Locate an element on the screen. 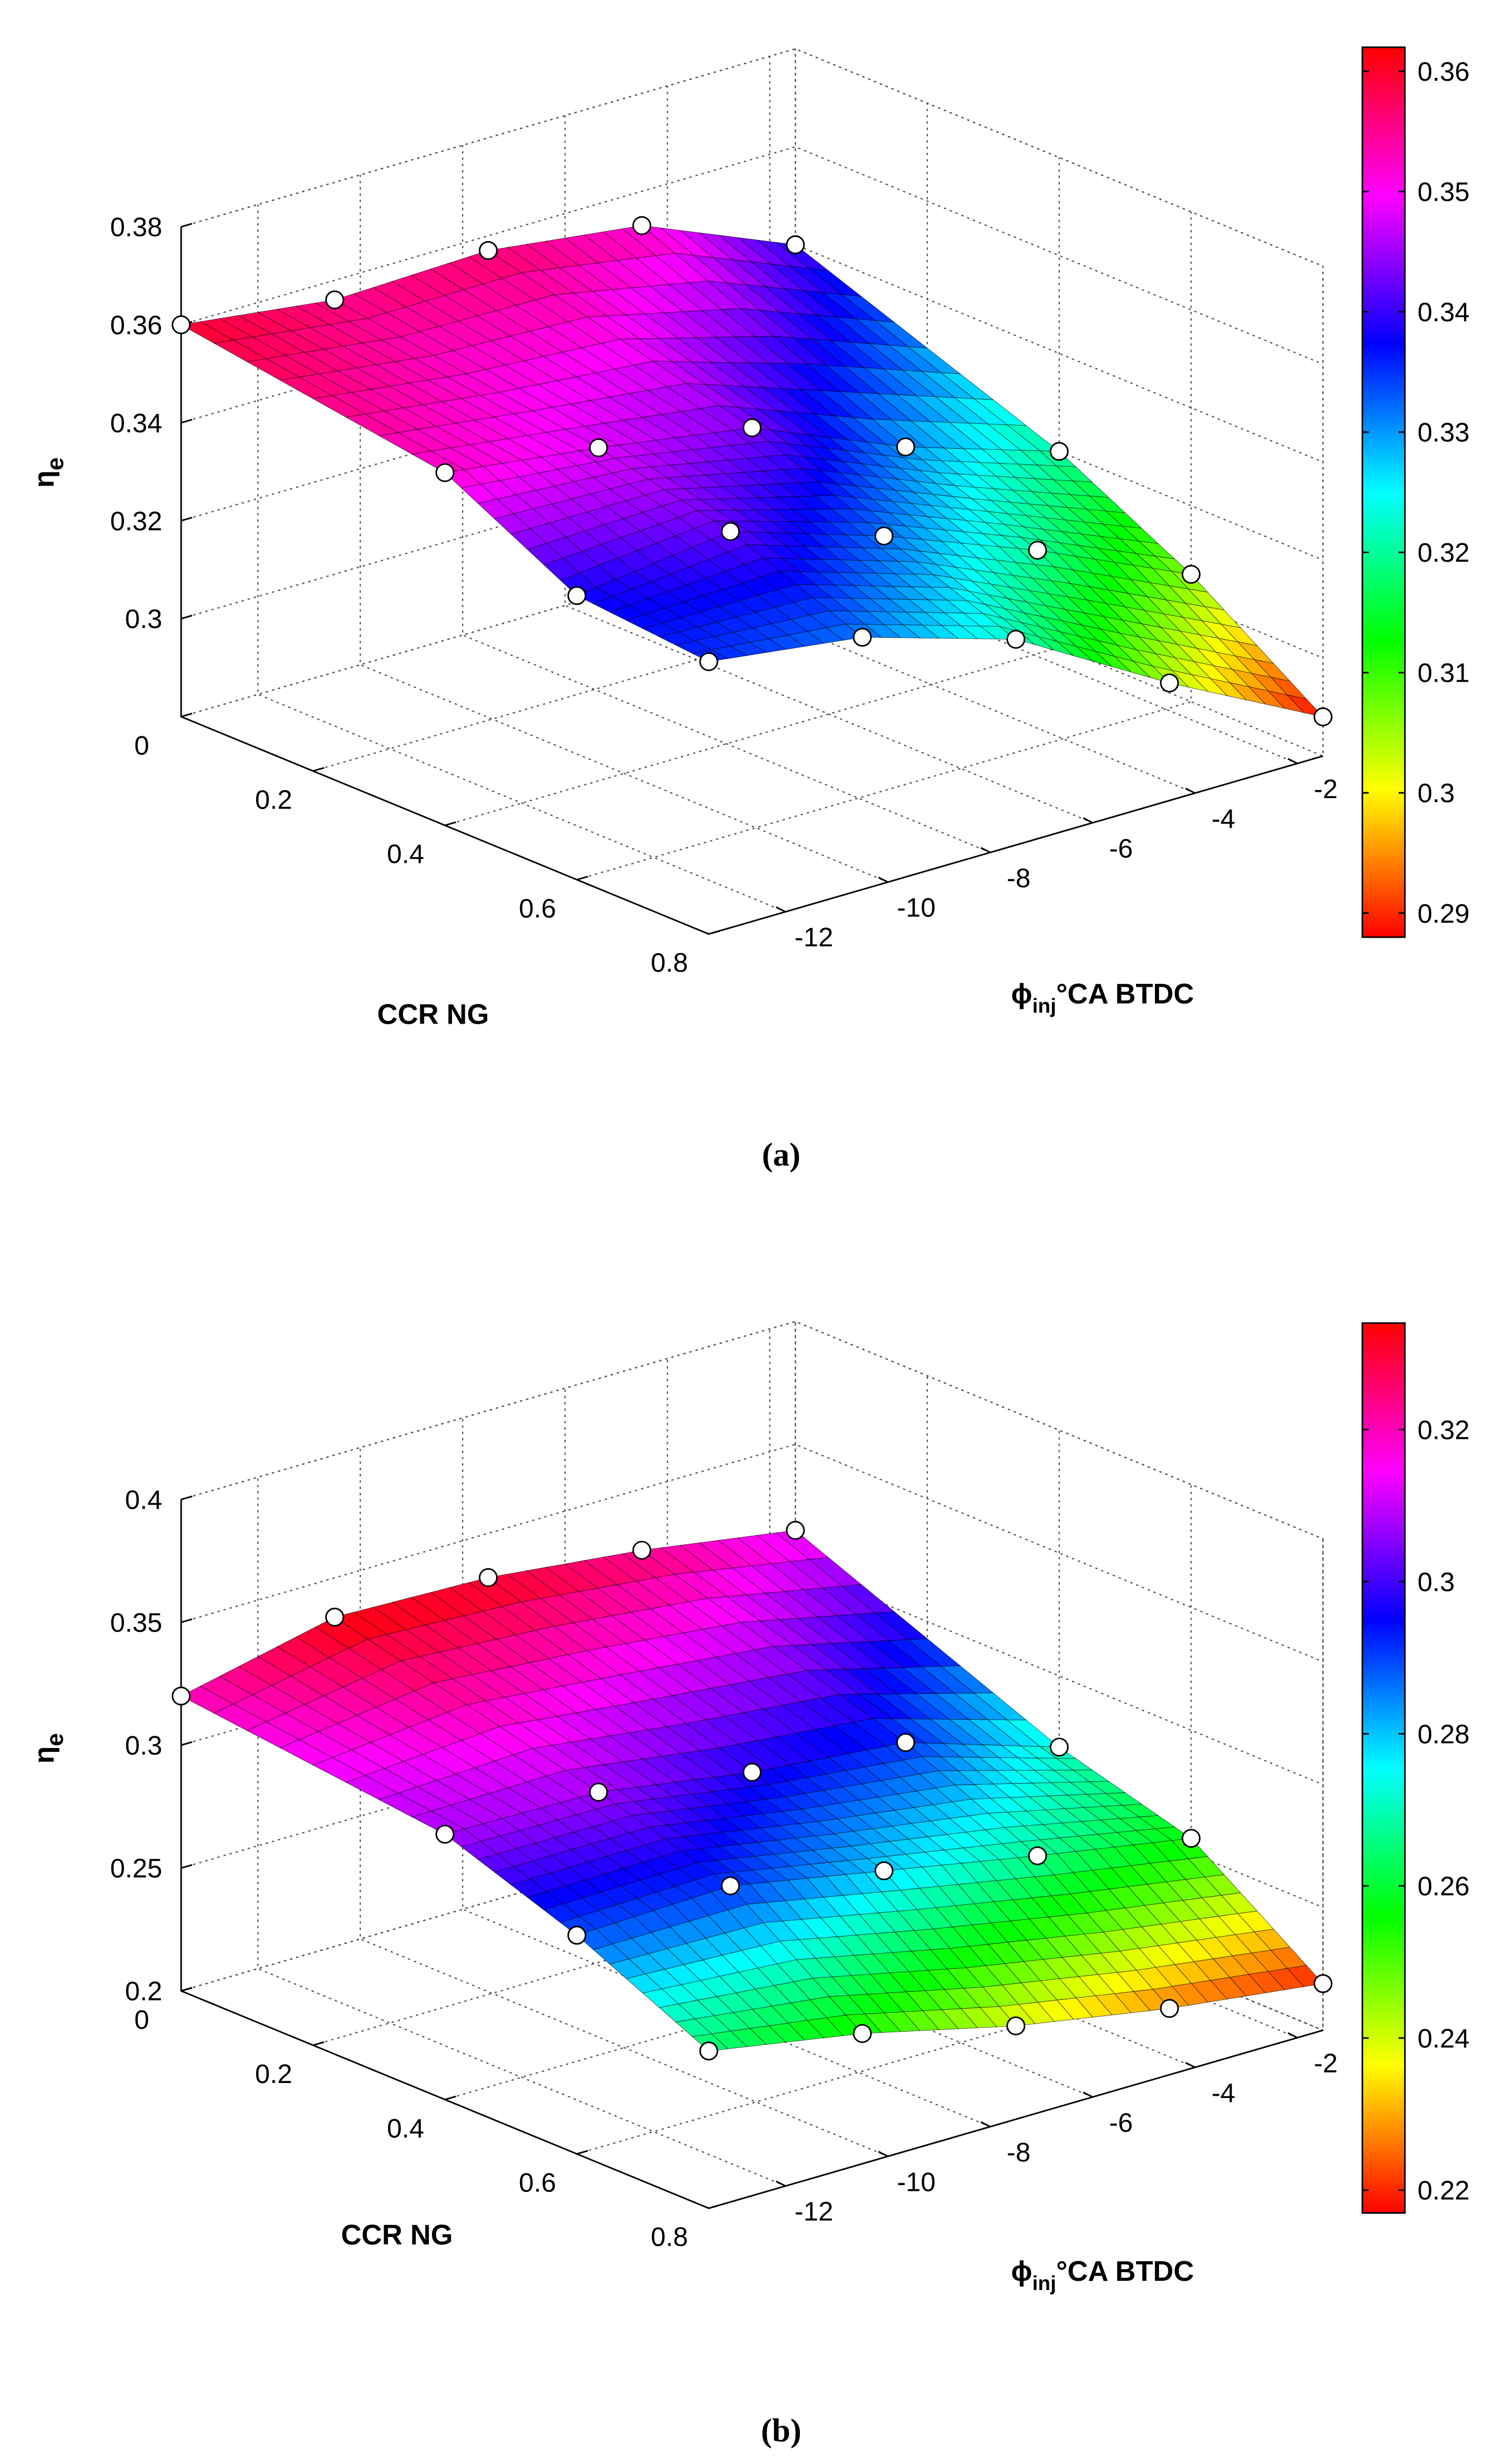 This screenshot has height=2459, width=1512. y-tick-label: -4 is located at coordinates (1224, 818).